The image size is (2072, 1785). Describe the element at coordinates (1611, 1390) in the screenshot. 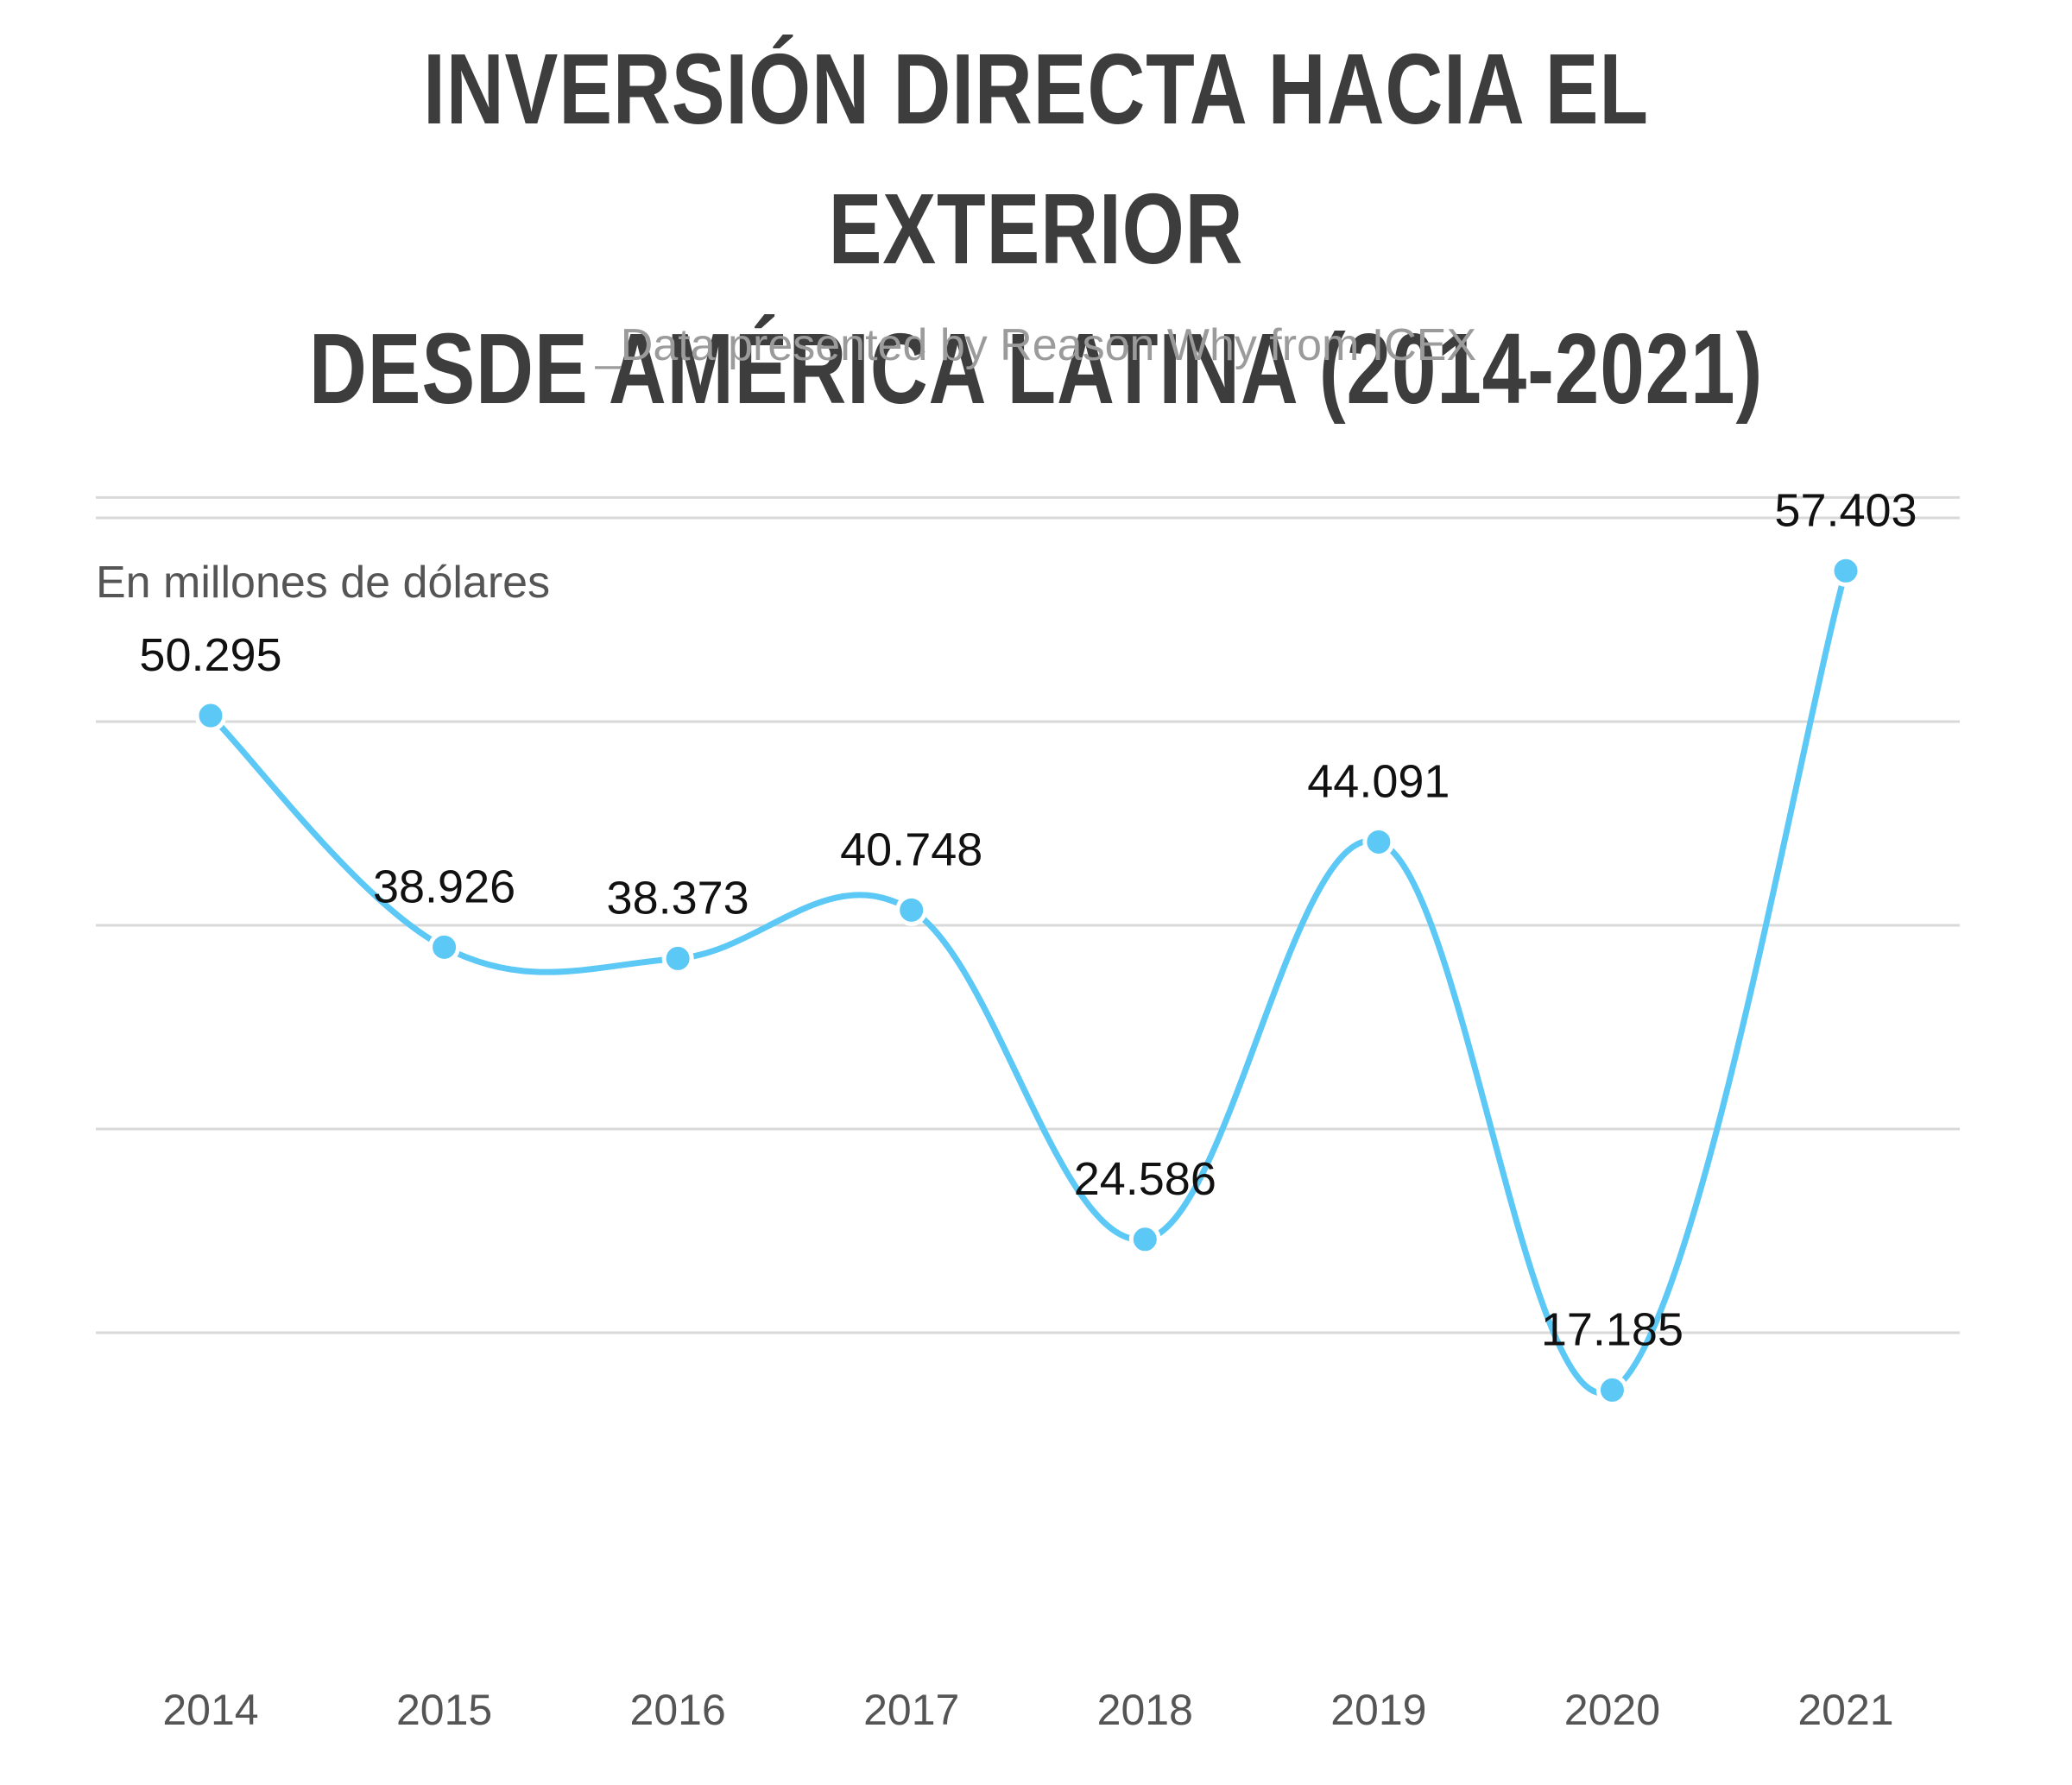

I see `data-point-2020` at that location.